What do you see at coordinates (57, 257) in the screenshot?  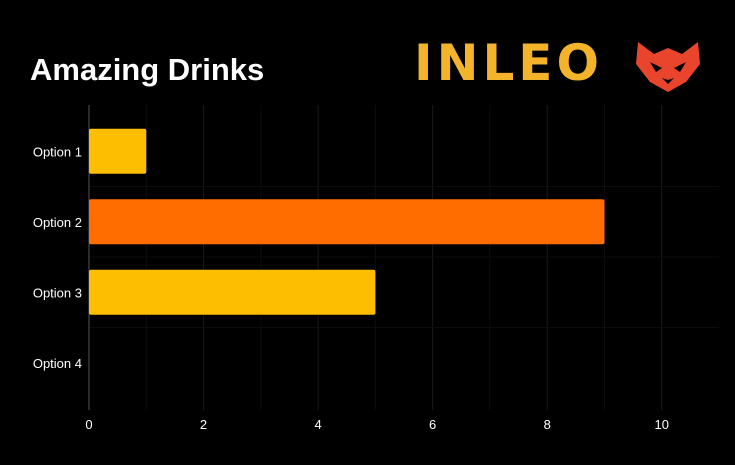 I see `category-labels: Option 1 Option 2 Option 3 Option 4` at bounding box center [57, 257].